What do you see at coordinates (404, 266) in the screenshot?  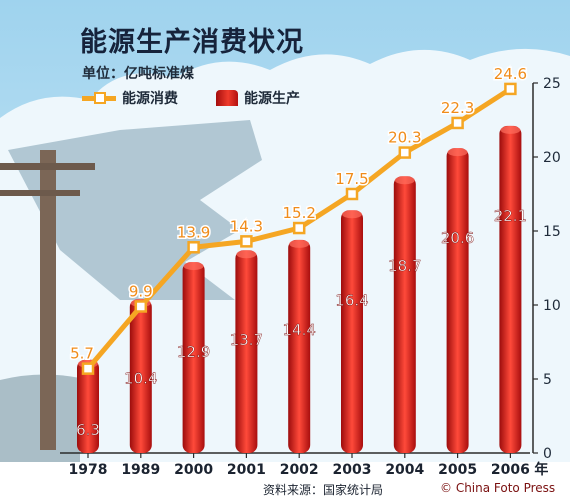 I see `production-value-label: 18.7` at bounding box center [404, 266].